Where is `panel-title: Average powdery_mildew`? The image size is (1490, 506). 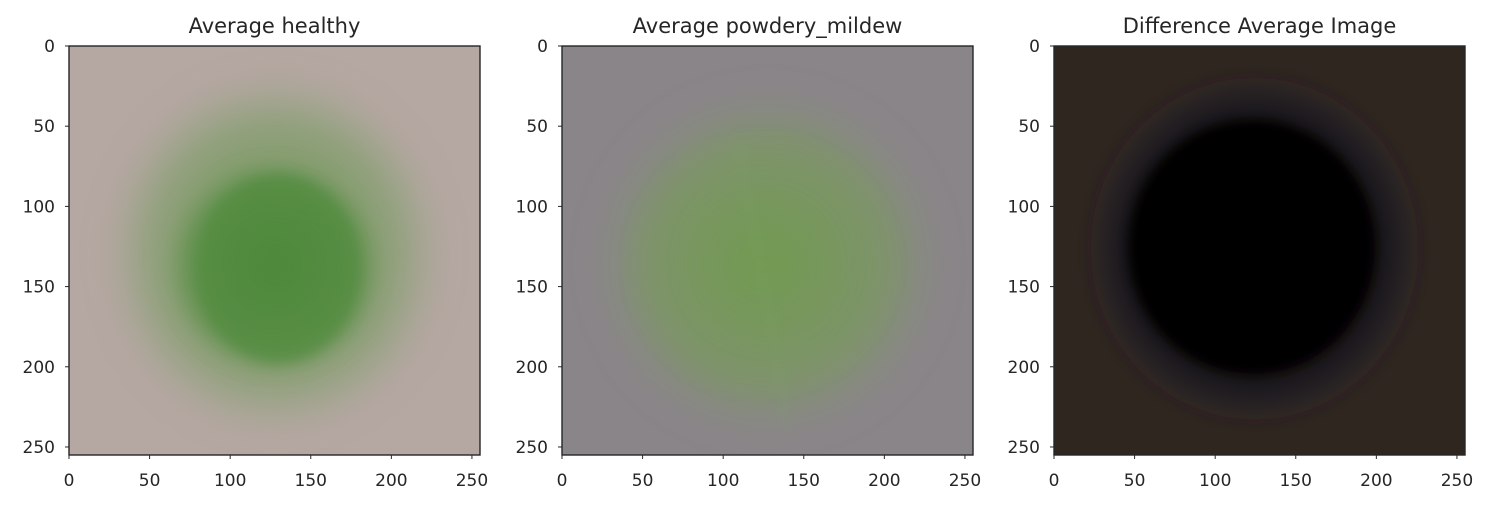 panel-title: Average powdery_mildew is located at coordinates (768, 26).